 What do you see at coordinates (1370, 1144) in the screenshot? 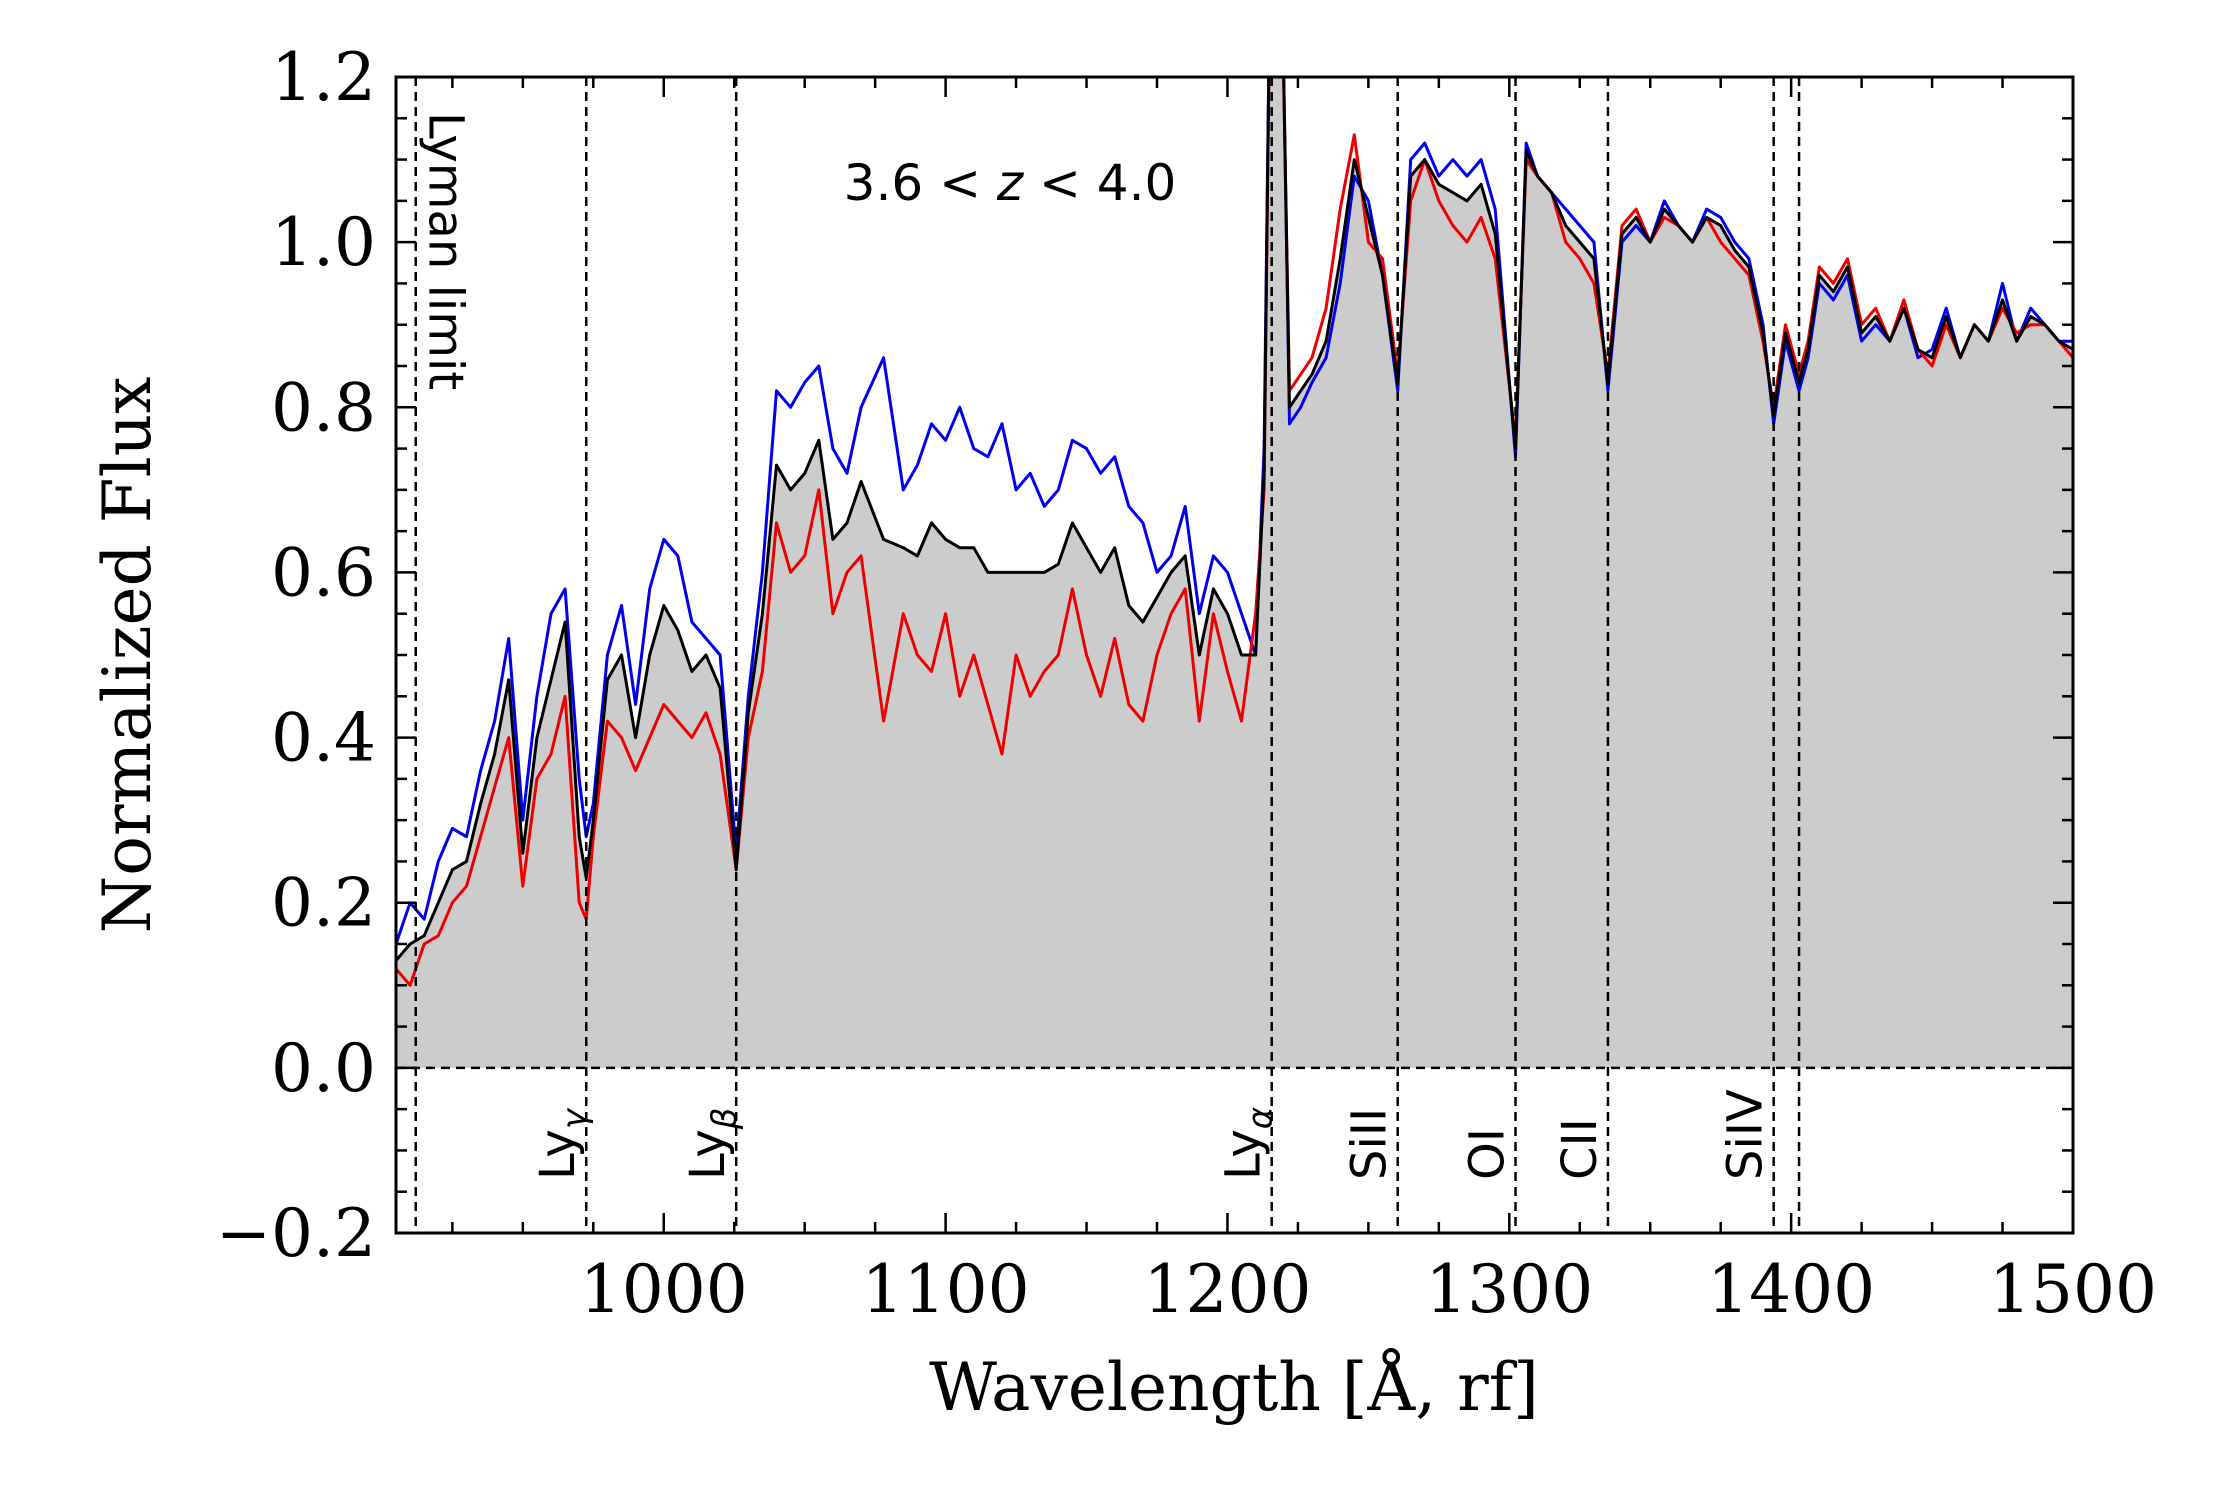
I see `reference-label-siii: SiII` at bounding box center [1370, 1144].